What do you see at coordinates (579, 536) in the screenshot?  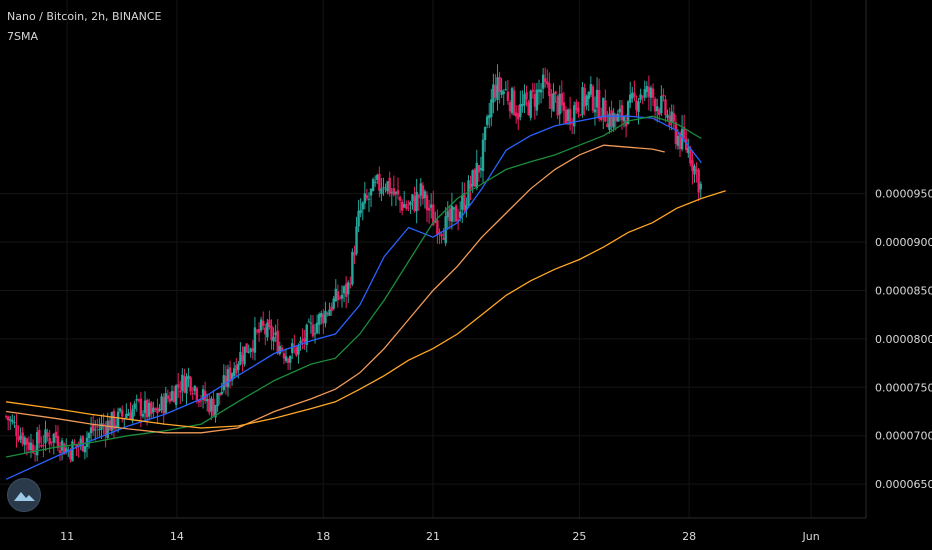 I see `x-tick-label: 25` at bounding box center [579, 536].